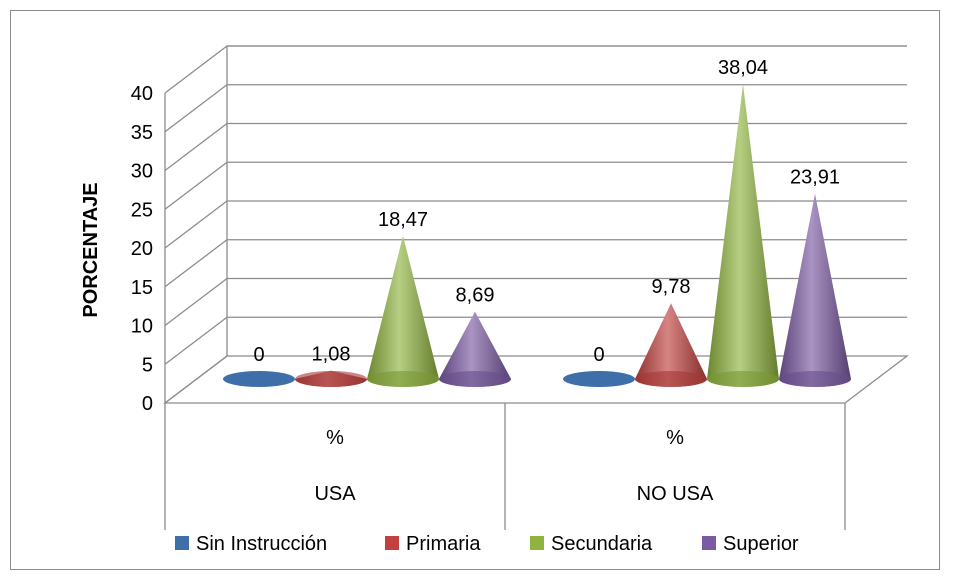 Image resolution: width=953 pixels, height=583 pixels. I want to click on data-label: 38,04, so click(743, 68).